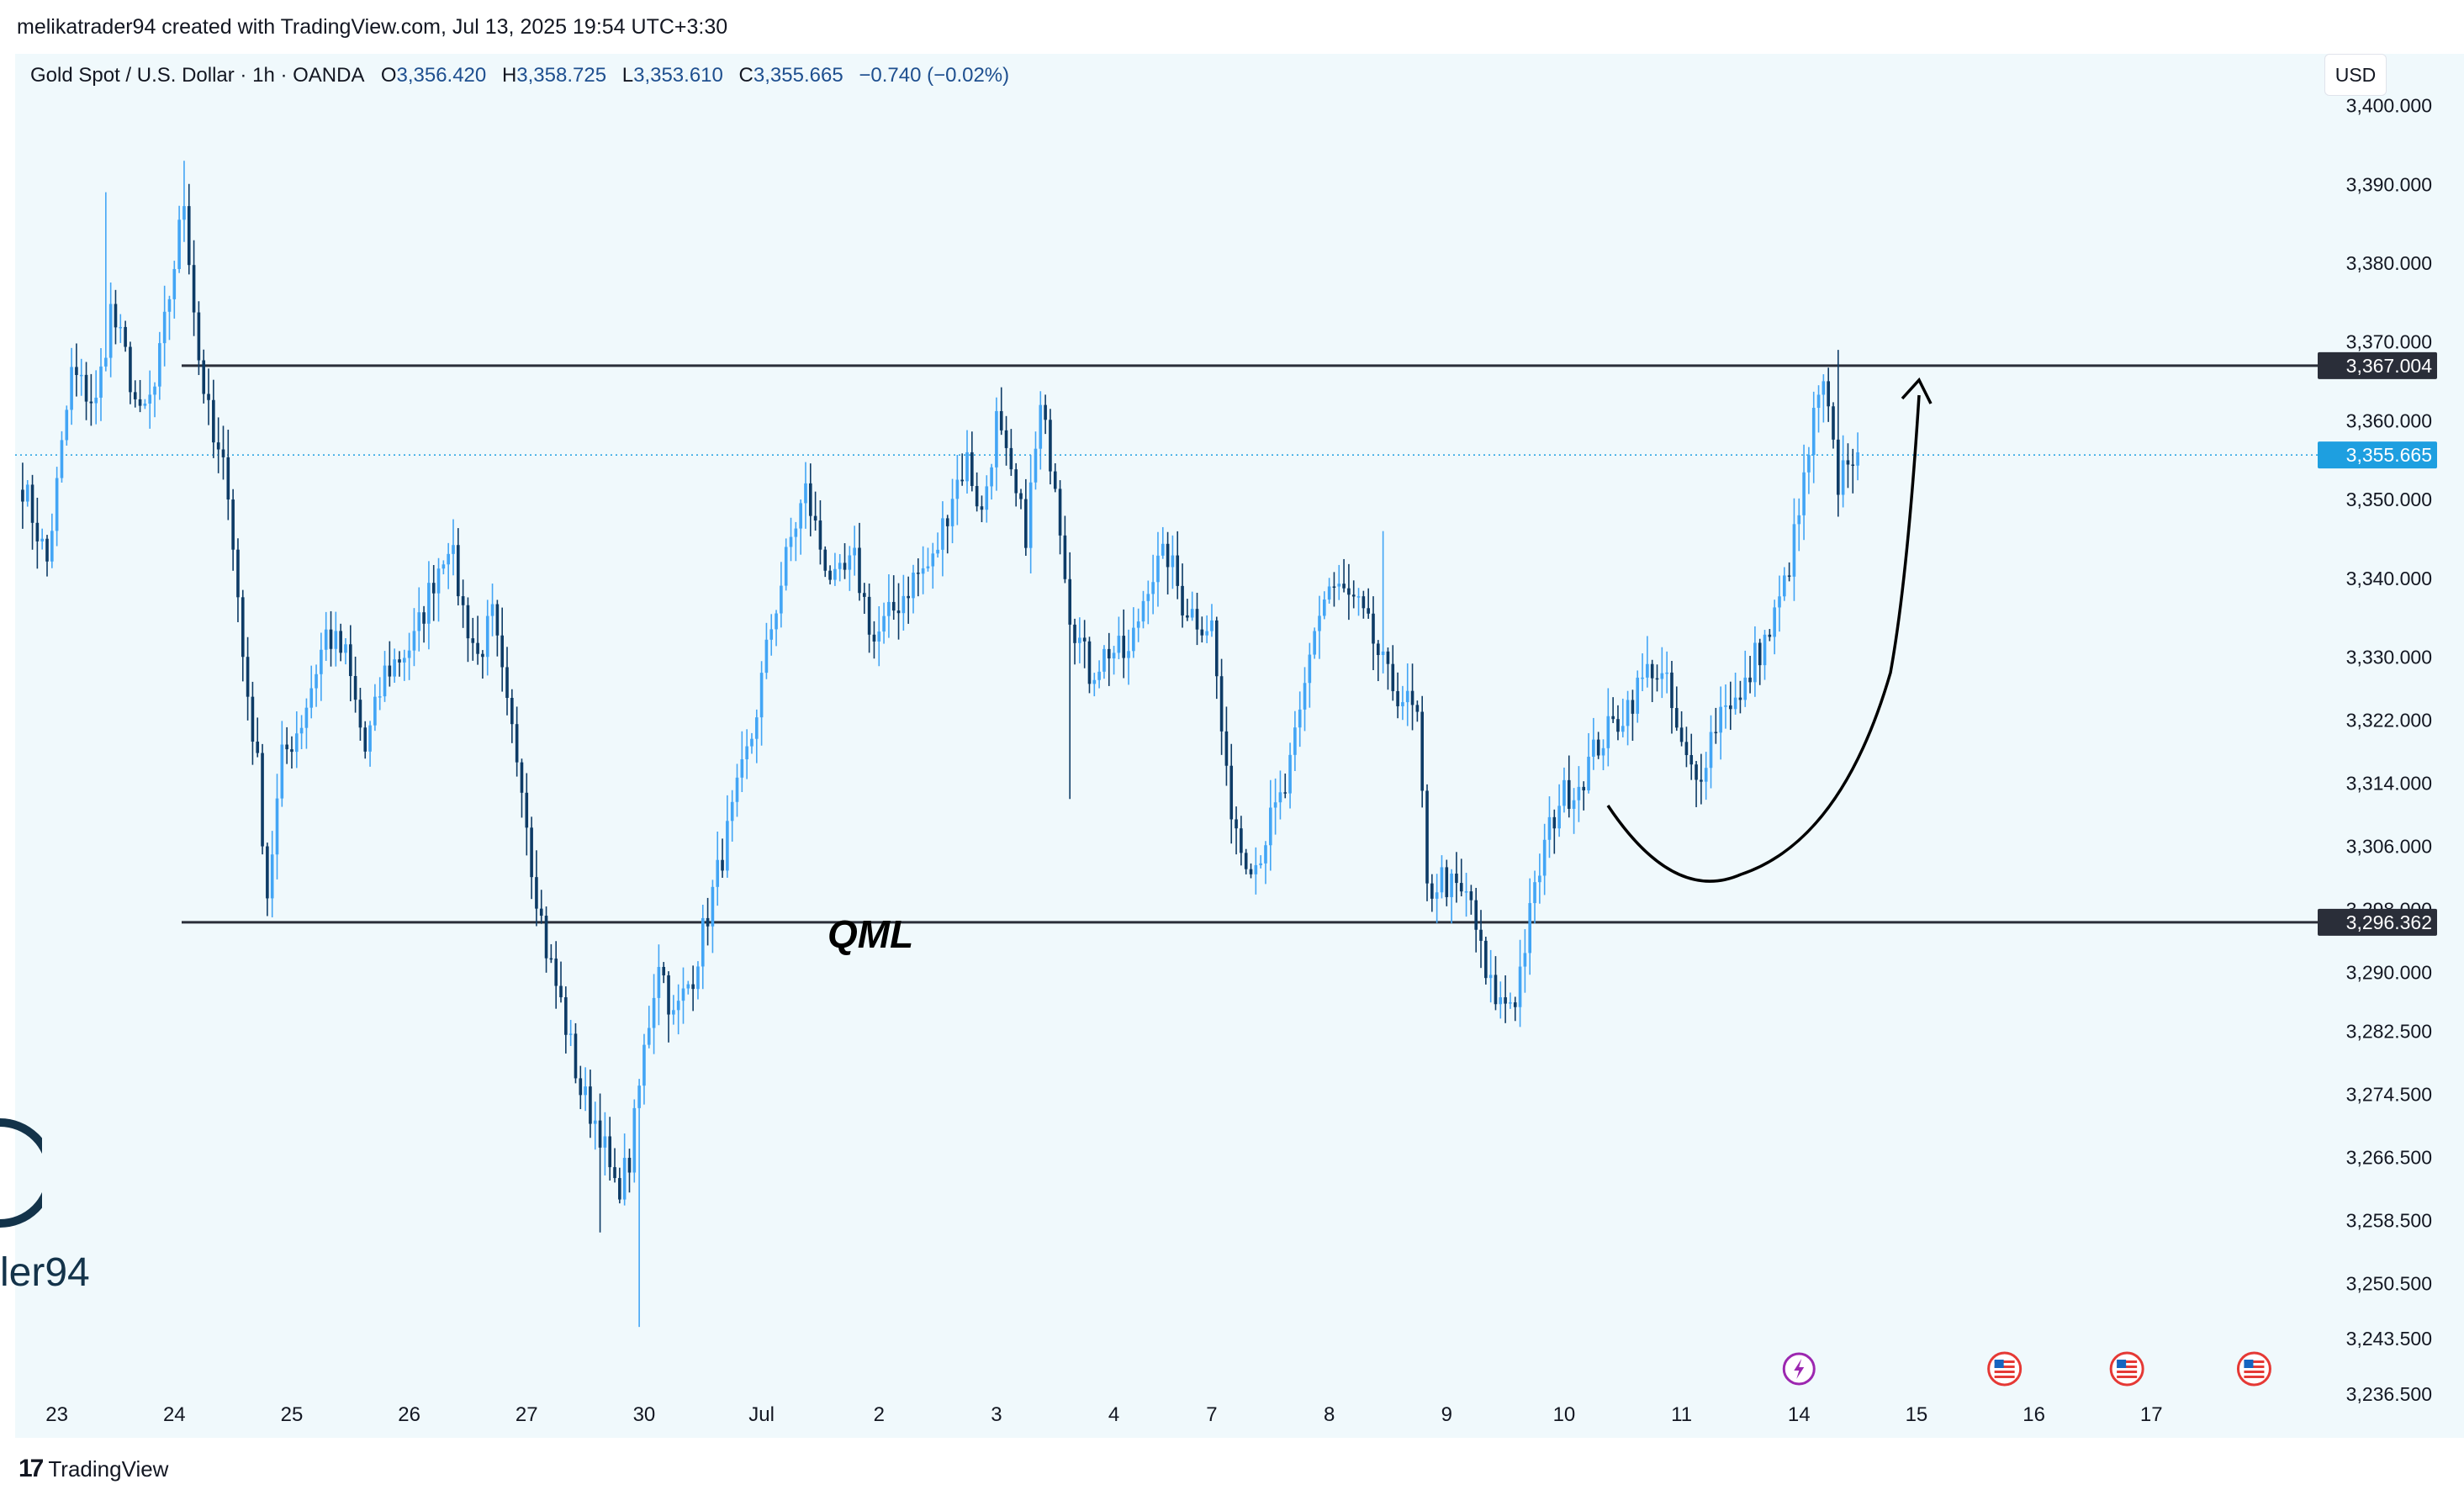 This screenshot has width=2464, height=1495. I want to click on currency-selector: USD, so click(2355, 75).